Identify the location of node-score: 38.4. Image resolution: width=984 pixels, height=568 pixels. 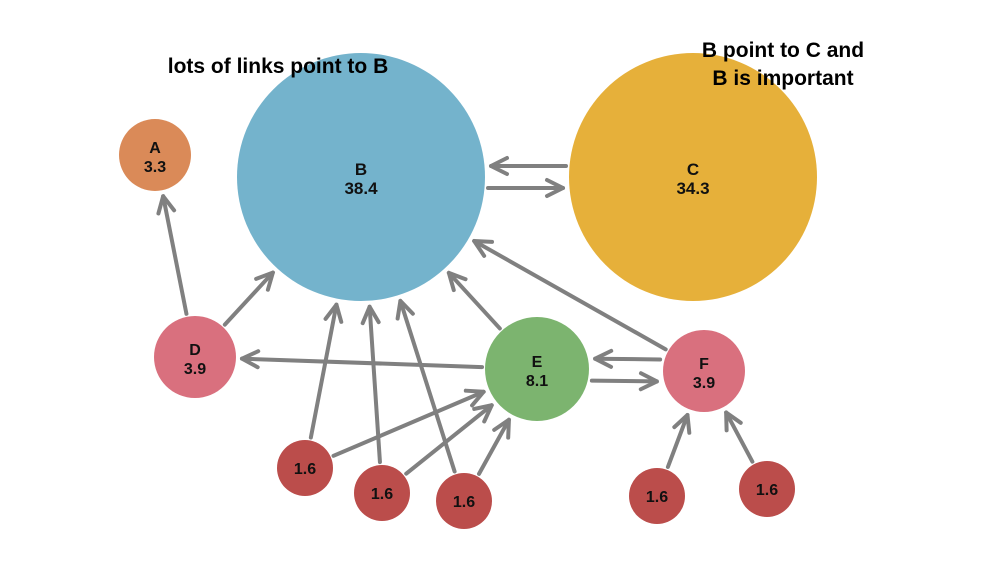
(361, 188).